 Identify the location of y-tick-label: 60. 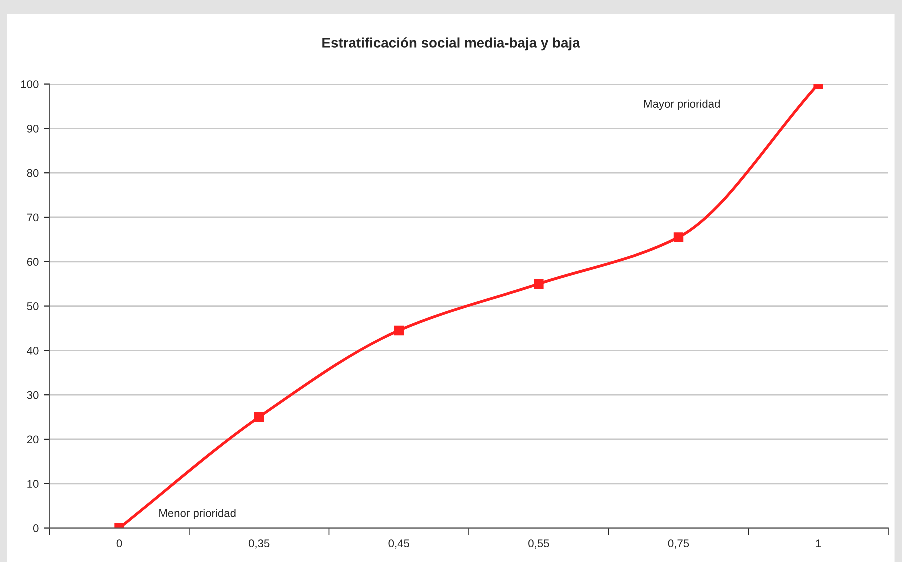
(33, 262).